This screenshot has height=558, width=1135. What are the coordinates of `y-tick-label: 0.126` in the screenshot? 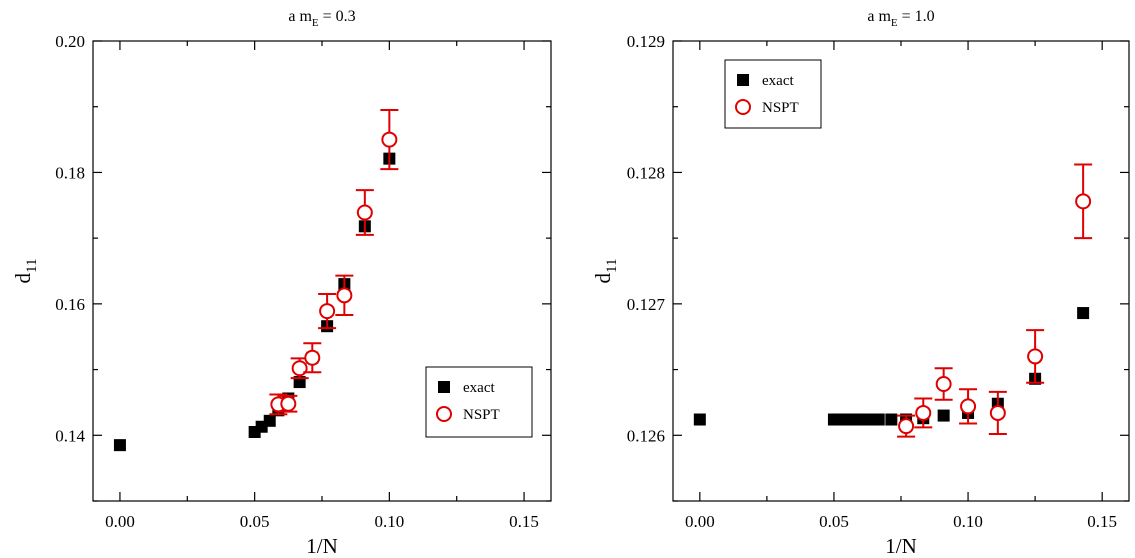 It's located at (646, 435).